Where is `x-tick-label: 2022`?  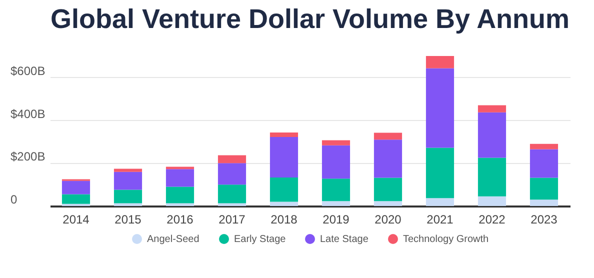 x-tick-label: 2022 is located at coordinates (492, 219).